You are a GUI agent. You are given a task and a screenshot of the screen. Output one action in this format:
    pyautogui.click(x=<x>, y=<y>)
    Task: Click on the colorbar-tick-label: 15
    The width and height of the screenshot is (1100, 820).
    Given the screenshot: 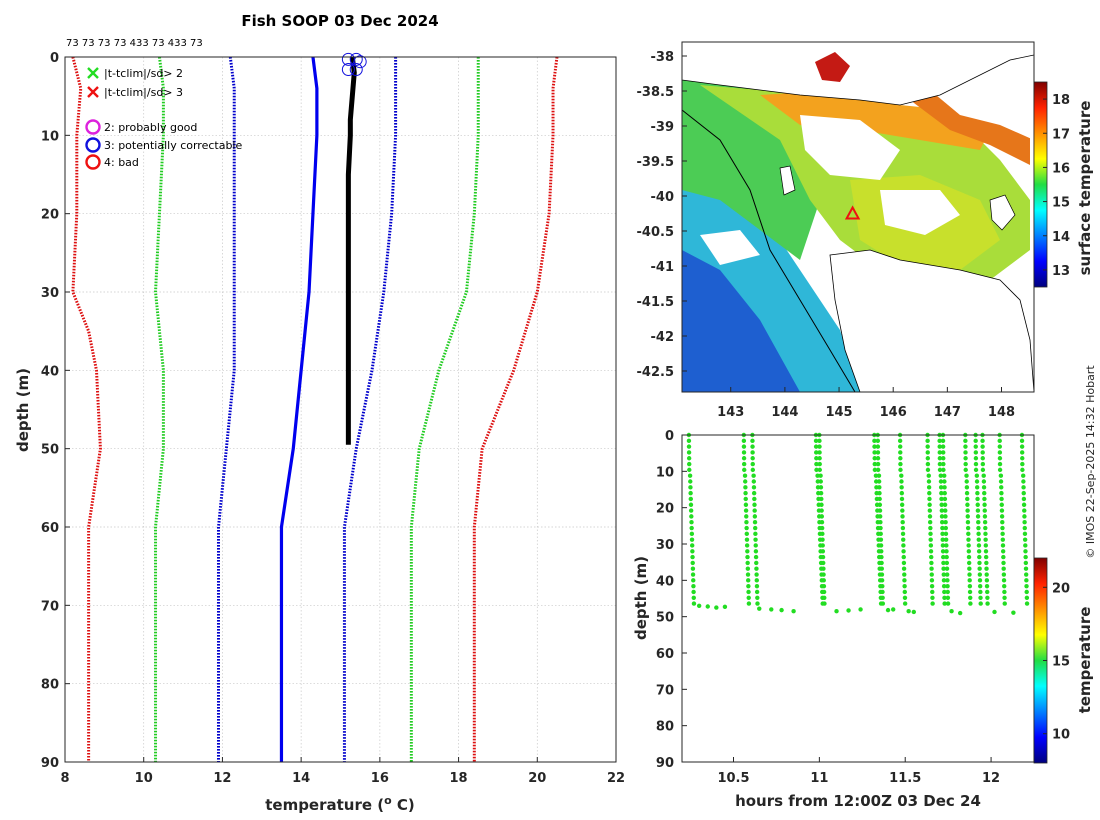 What is the action you would take?
    pyautogui.click(x=1061, y=203)
    